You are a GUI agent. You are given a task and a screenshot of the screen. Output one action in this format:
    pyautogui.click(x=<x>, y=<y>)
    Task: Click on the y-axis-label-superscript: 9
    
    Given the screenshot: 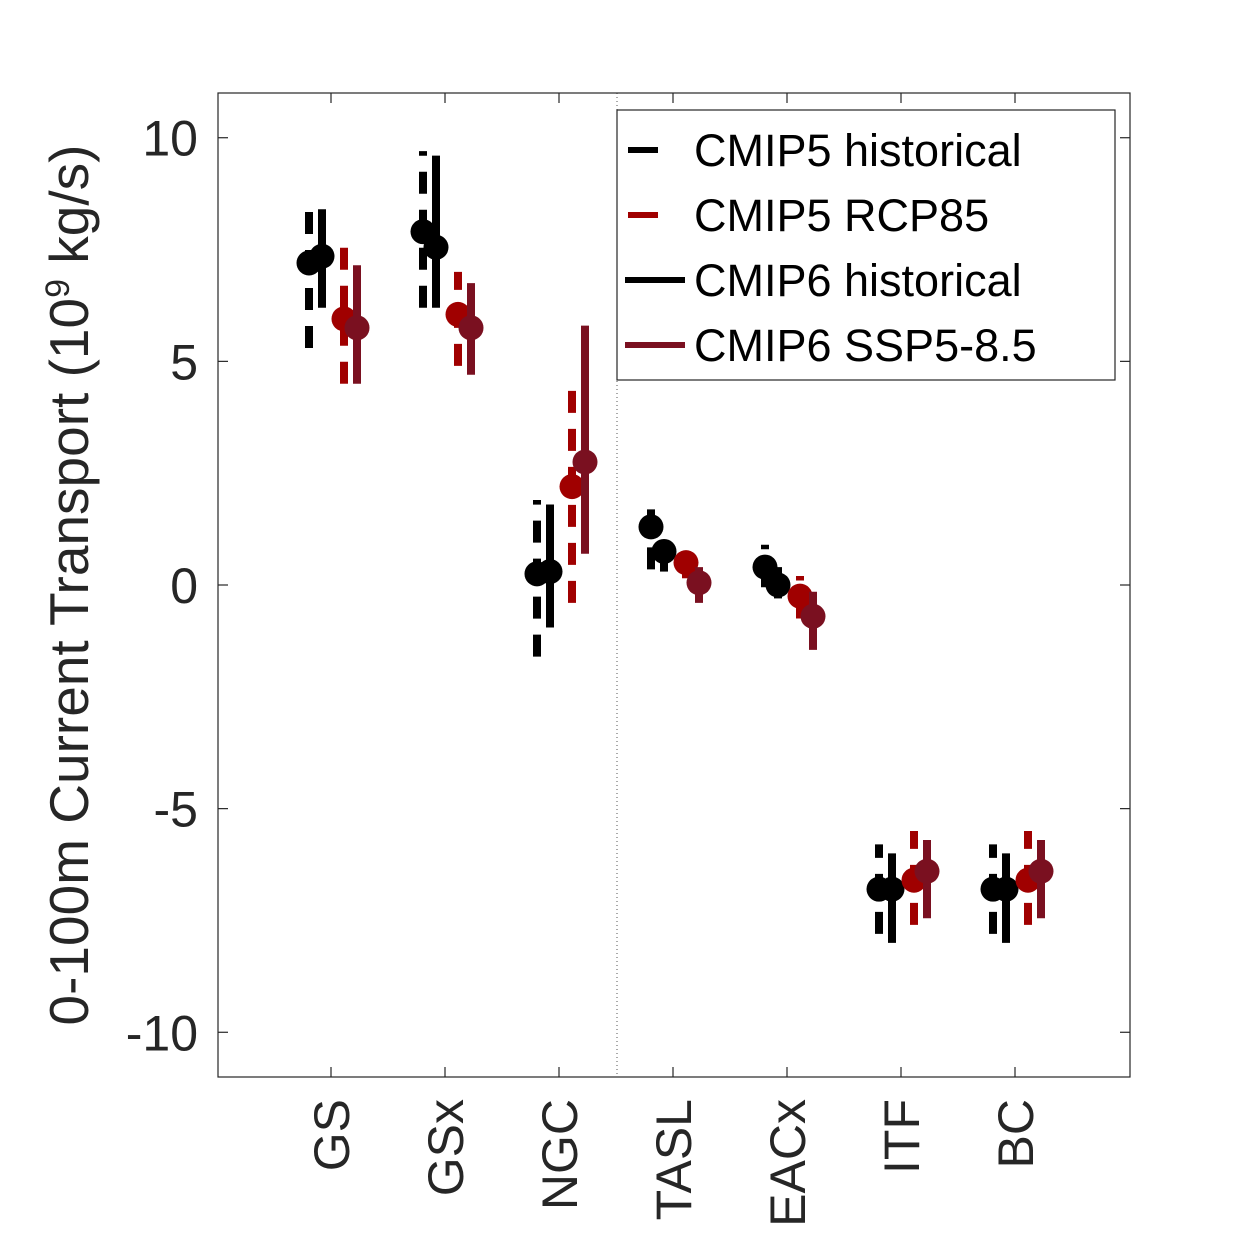 What is the action you would take?
    pyautogui.click(x=58, y=288)
    